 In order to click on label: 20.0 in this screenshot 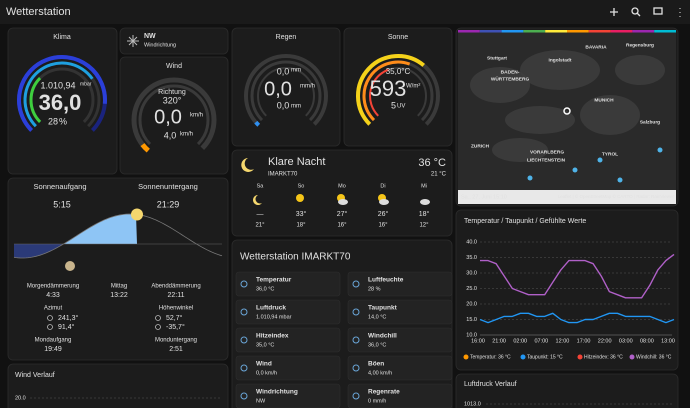, I will do `click(20, 398)`.